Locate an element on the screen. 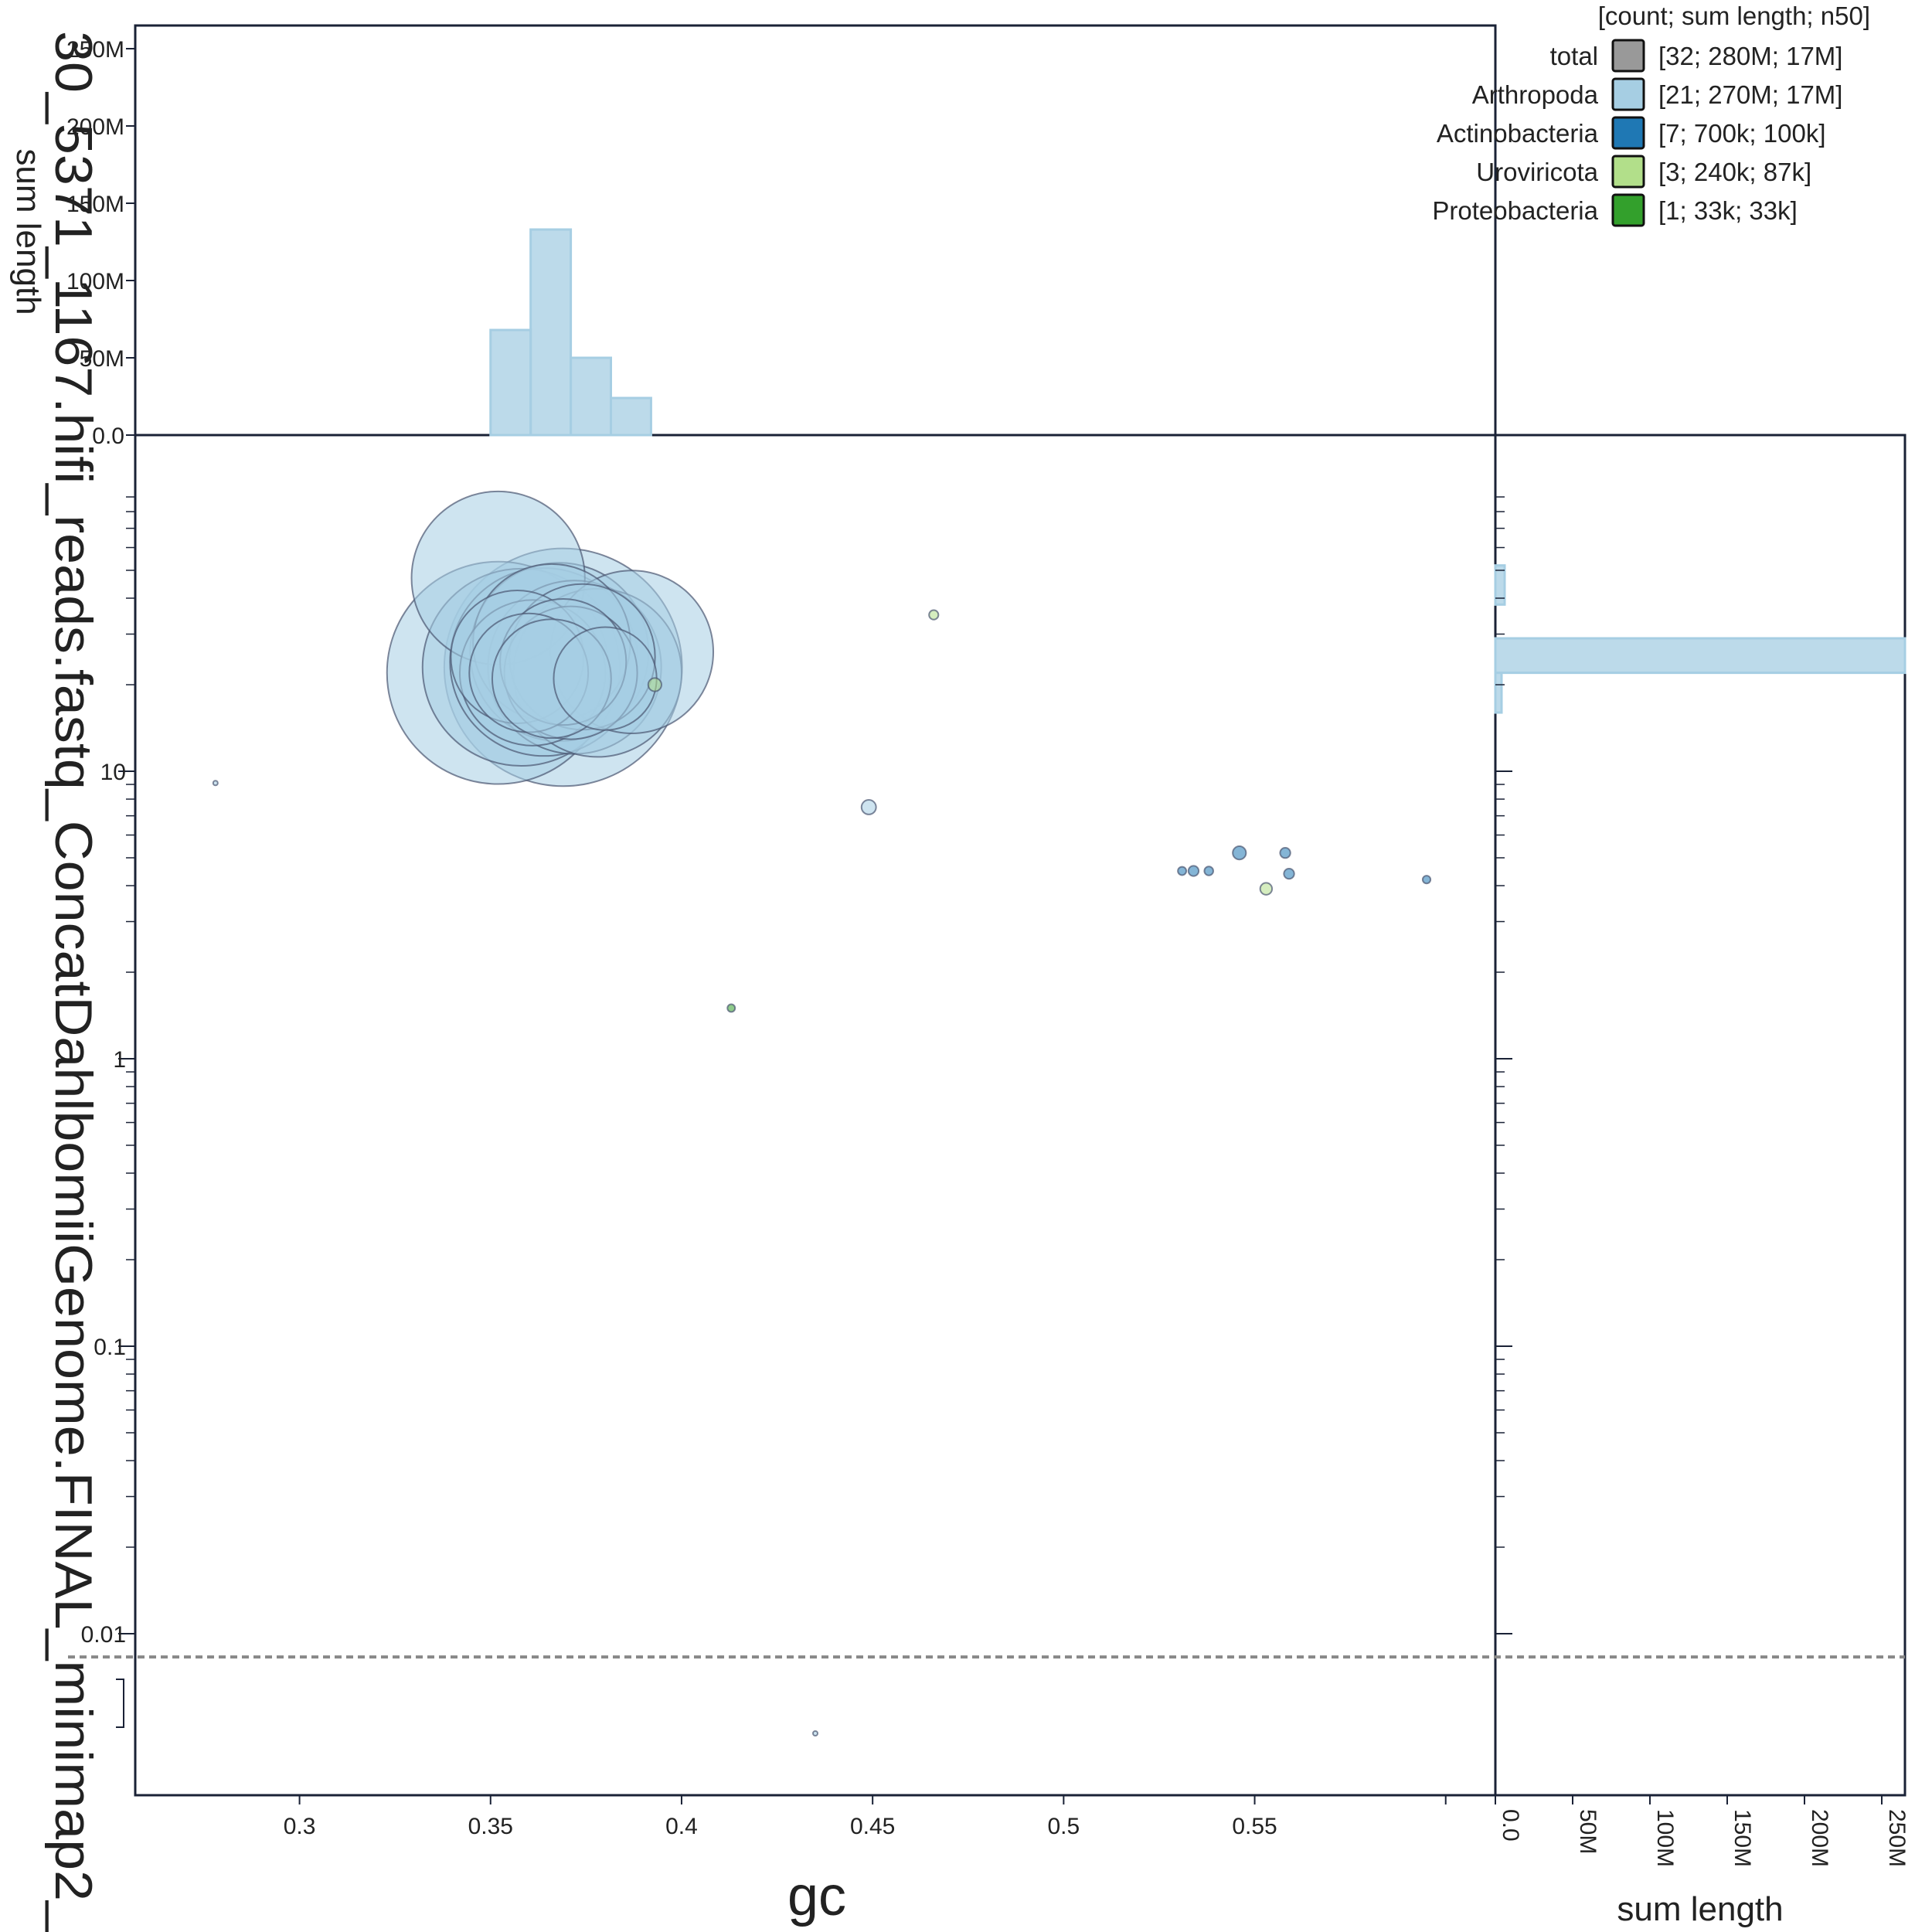  x-tick-label: 0.45 is located at coordinates (872, 1827).